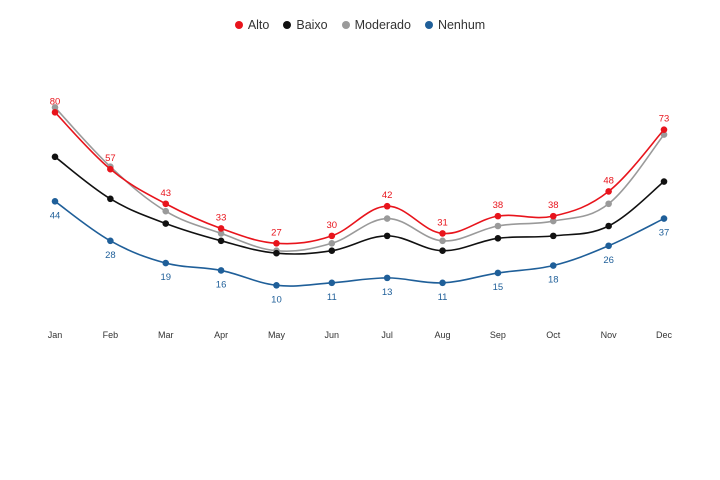 Image resolution: width=720 pixels, height=480 pixels. I want to click on data-label-nenhum: 28, so click(110, 255).